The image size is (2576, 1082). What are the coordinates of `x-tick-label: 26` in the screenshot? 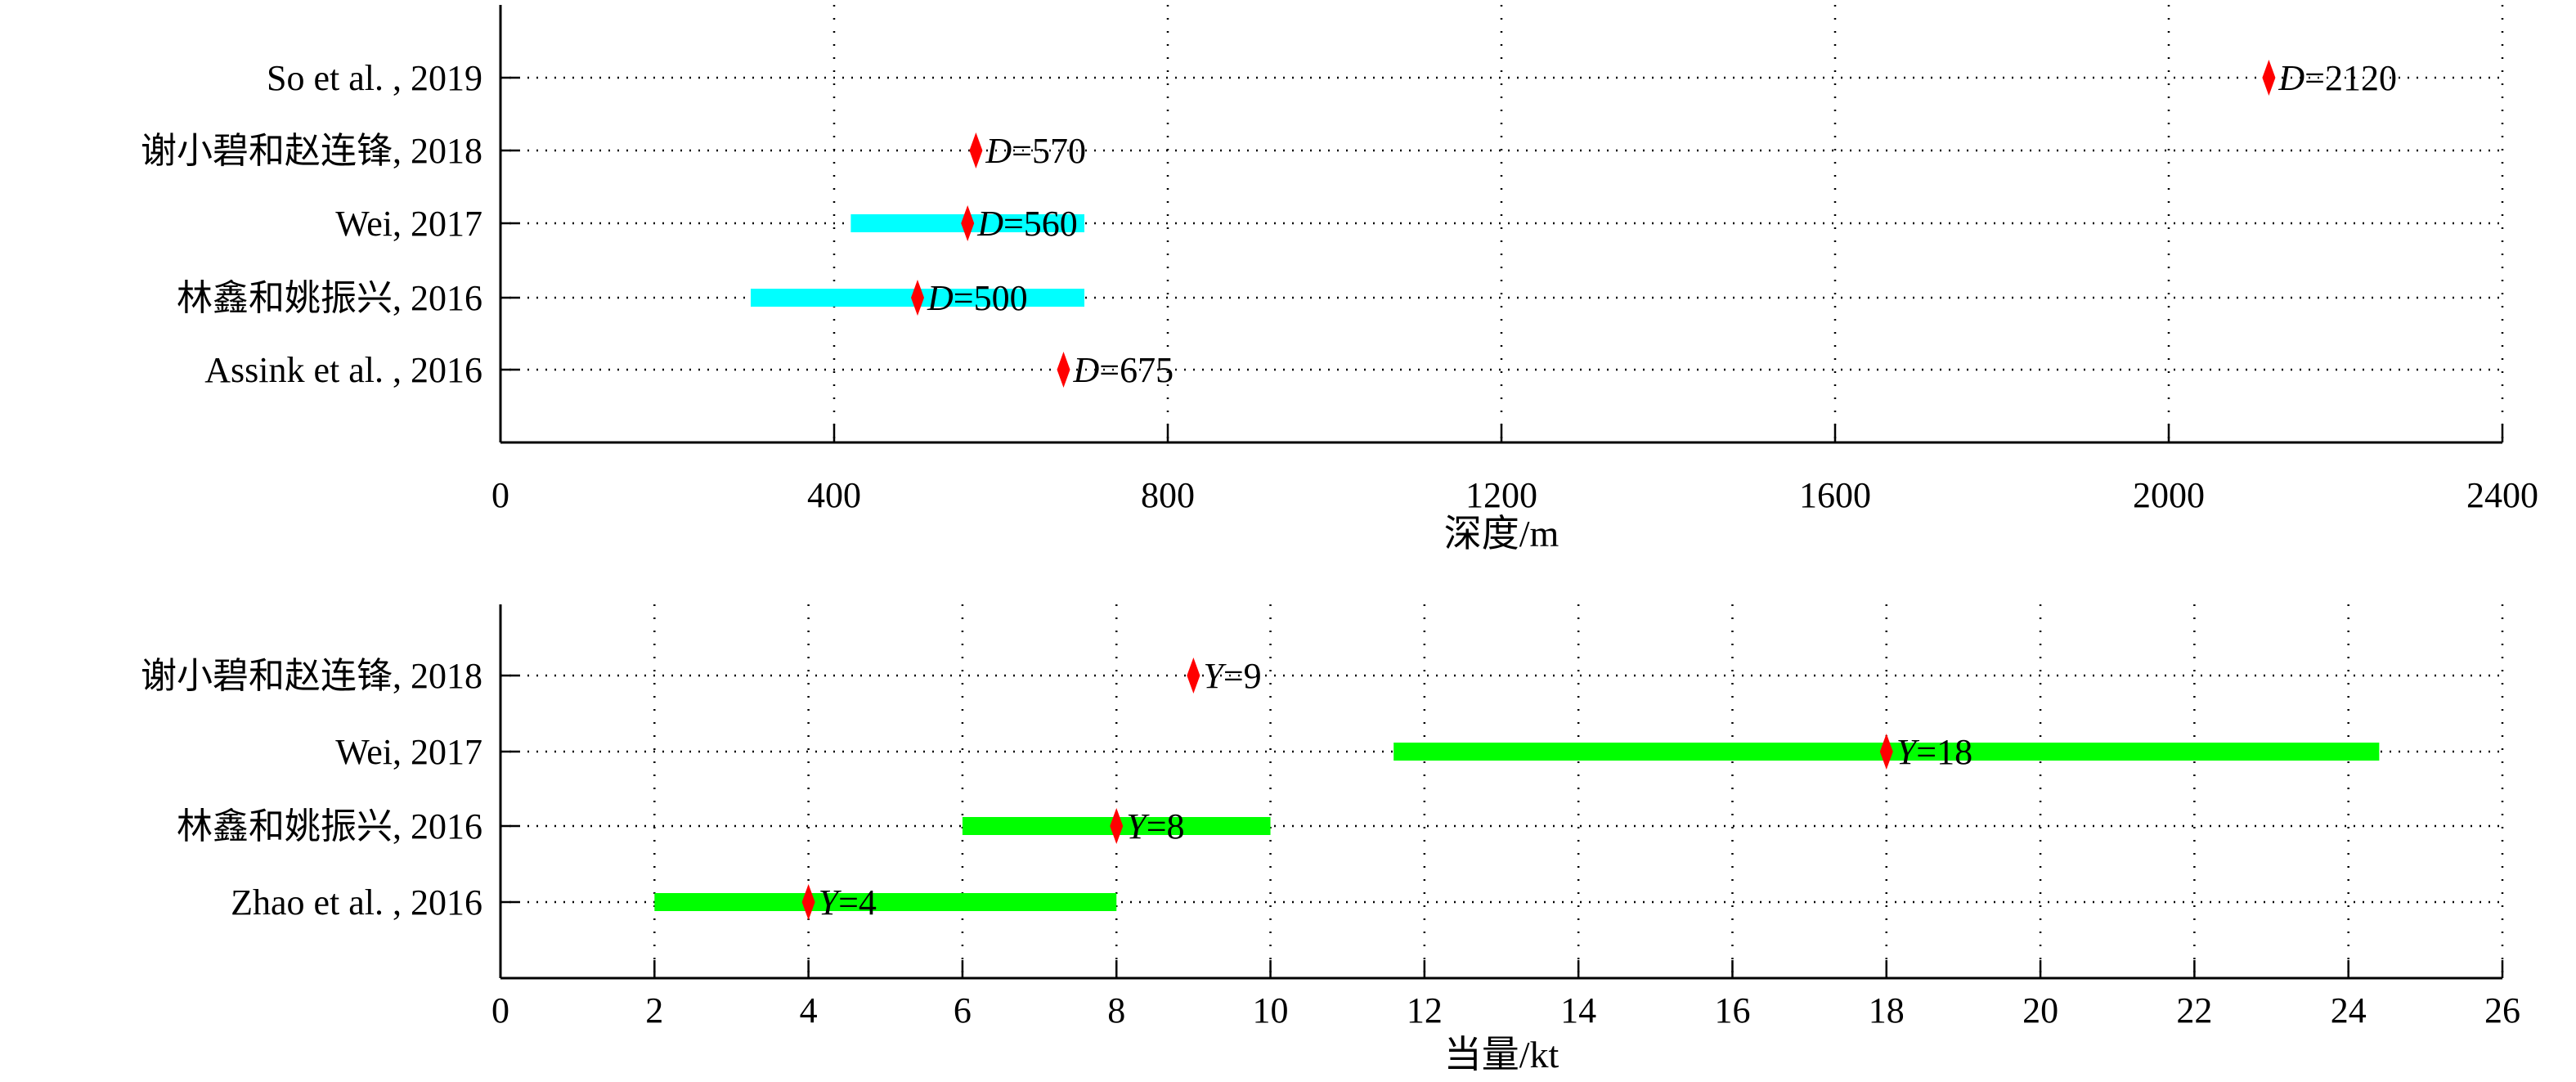 It's located at (2502, 1010).